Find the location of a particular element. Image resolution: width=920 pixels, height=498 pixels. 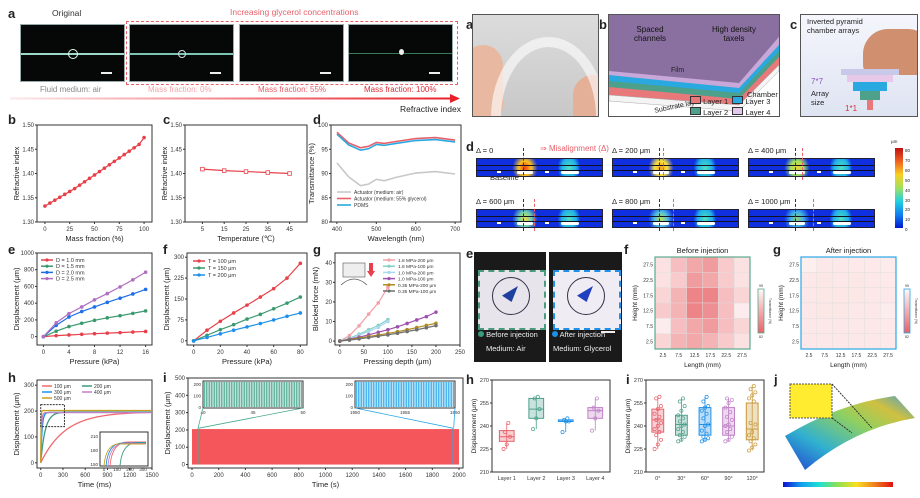

y-tick-label: 1.45 is located at coordinates (28, 150).